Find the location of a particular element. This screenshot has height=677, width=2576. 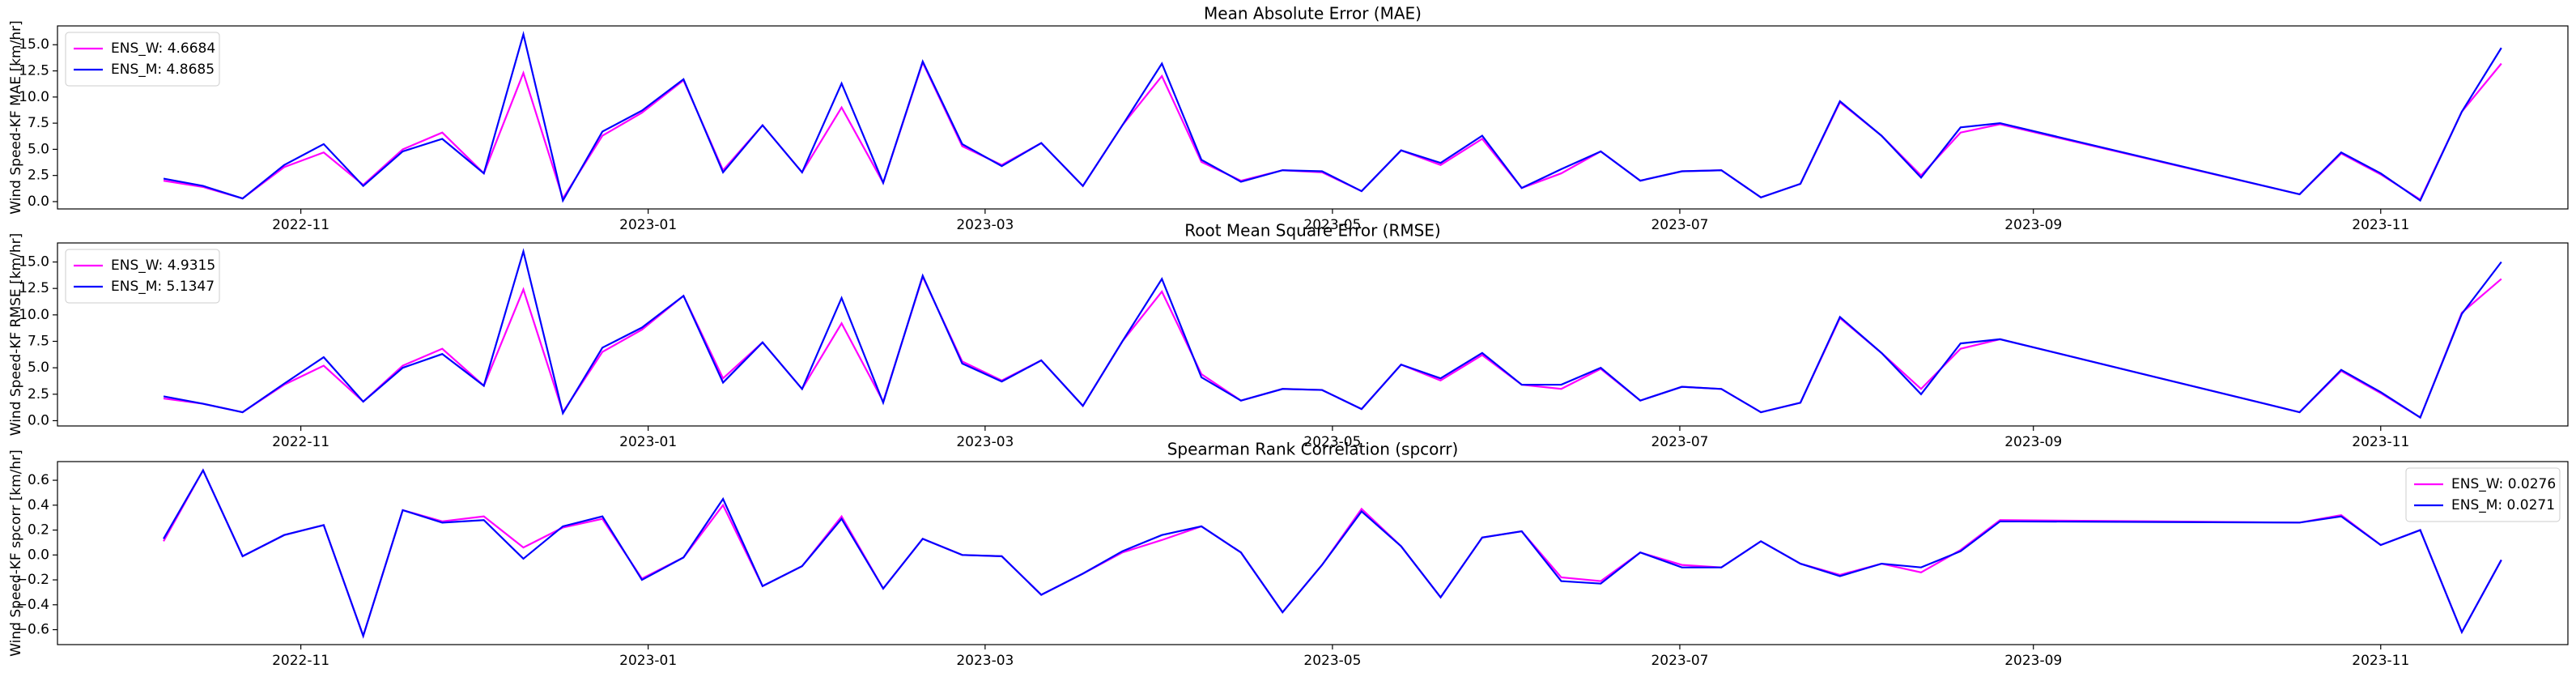

y-tick-label: −0.2 is located at coordinates (32, 580).